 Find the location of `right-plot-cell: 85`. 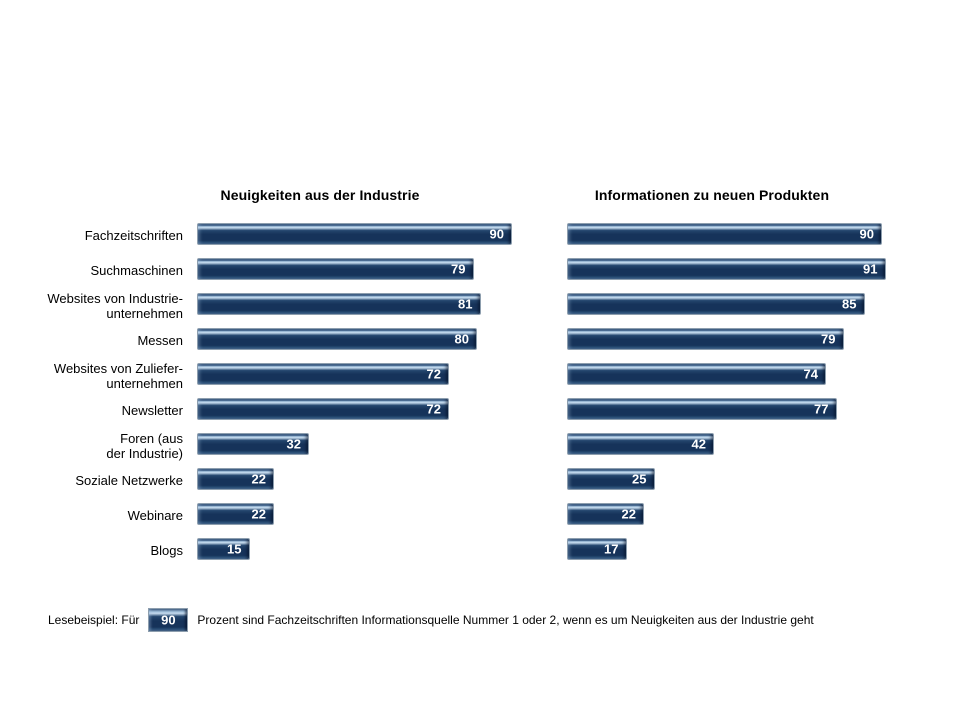

right-plot-cell: 85 is located at coordinates (763, 305).